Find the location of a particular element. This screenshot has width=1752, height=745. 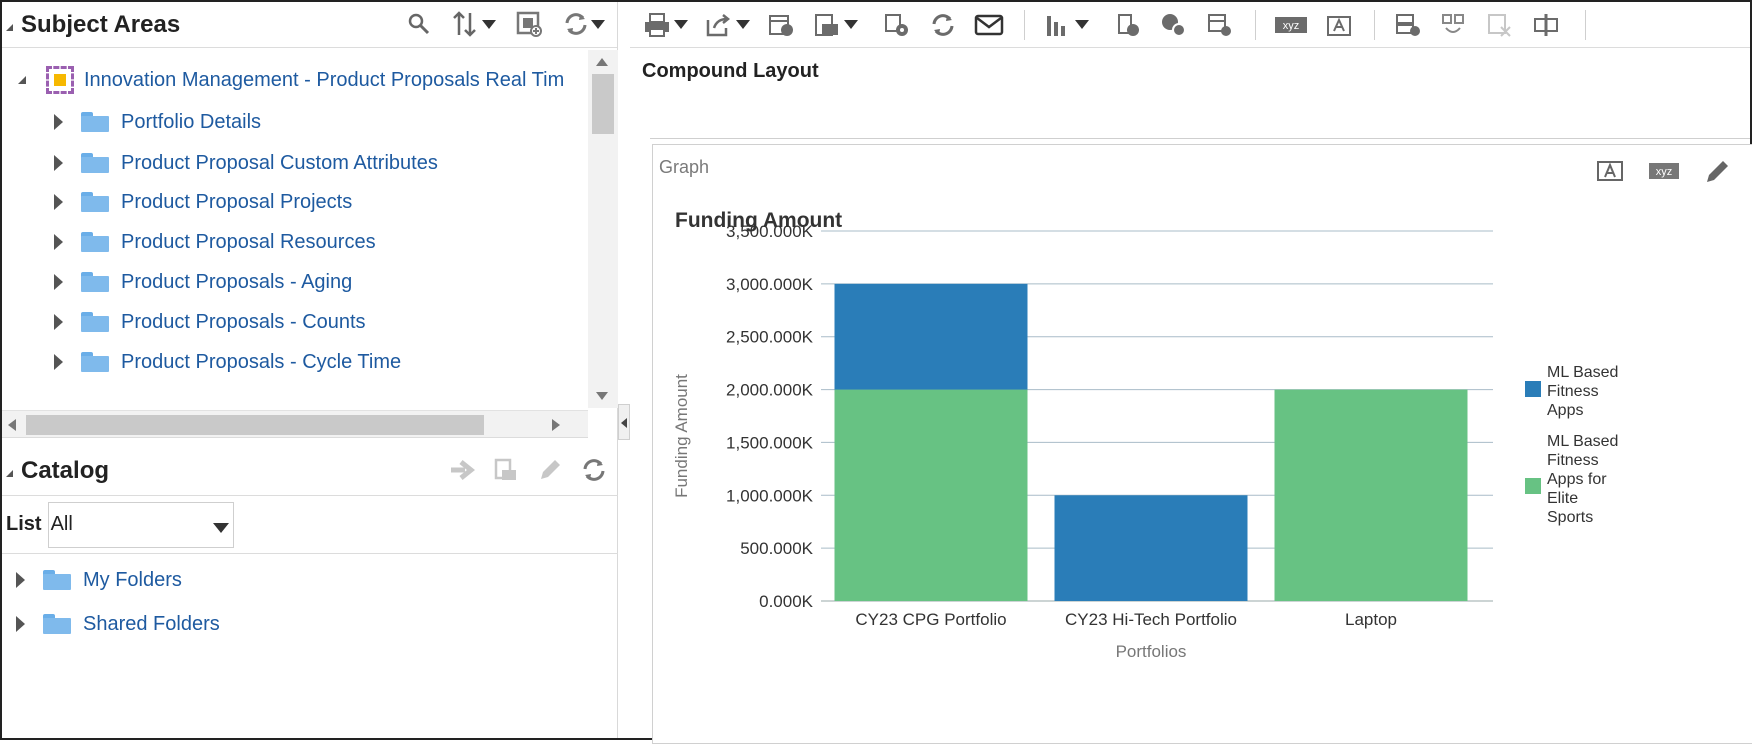

data-tool is located at coordinates (835, 25).